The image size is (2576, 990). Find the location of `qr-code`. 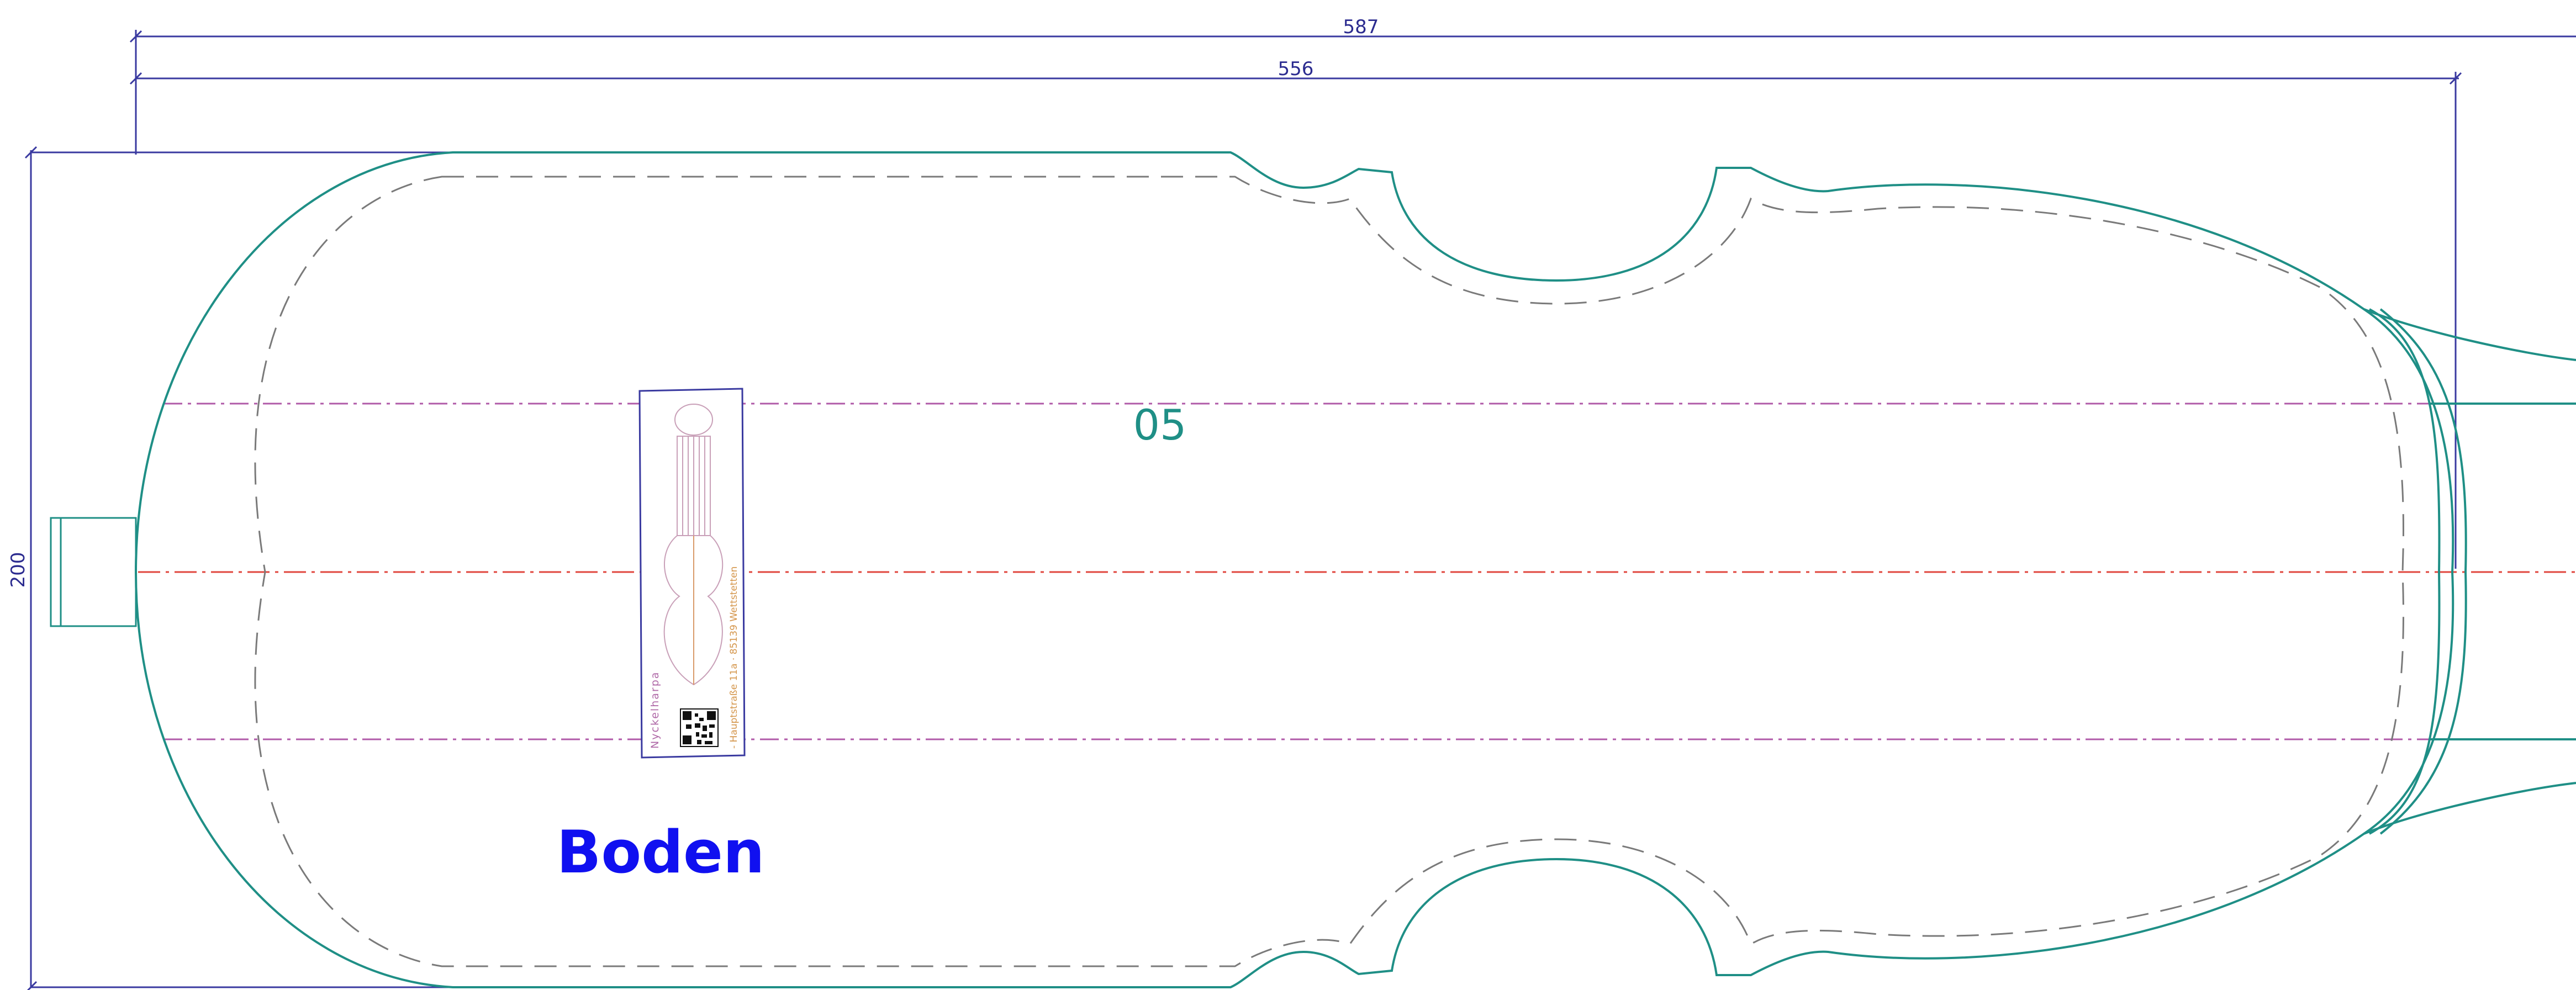

qr-code is located at coordinates (699, 727).